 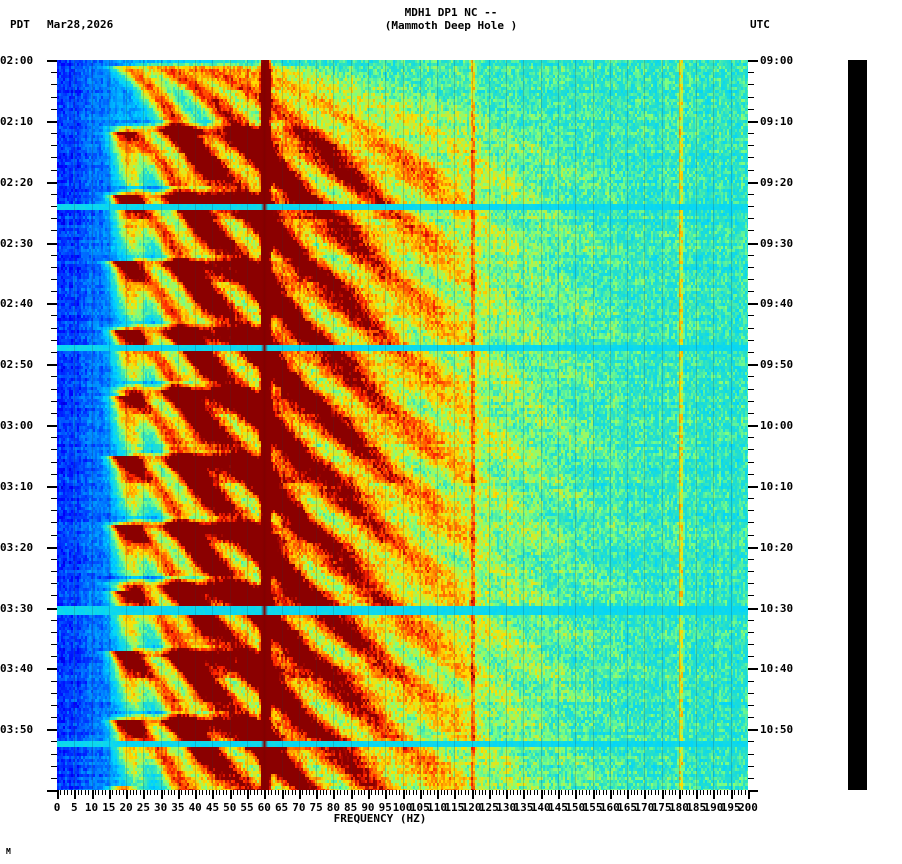 I want to click on time-label-pdt: 03:50, so click(x=17, y=729).